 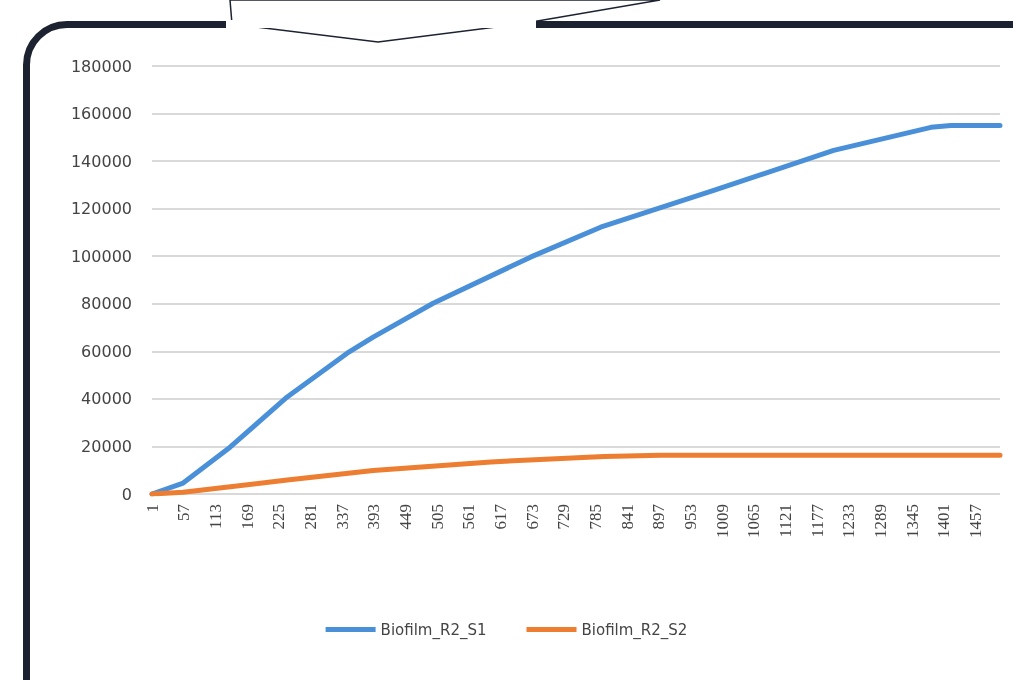 I want to click on x-tick-label: 1401, so click(x=944, y=521).